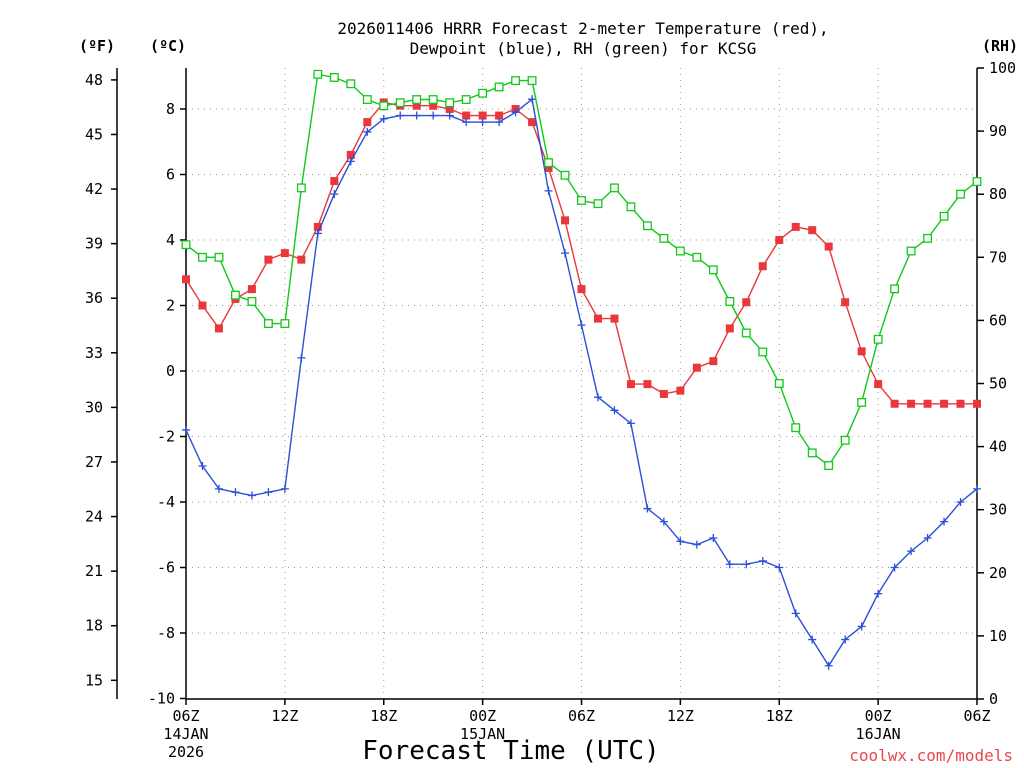  Describe the element at coordinates (998, 320) in the screenshot. I see `rh-axis-tick-label: 60` at that location.